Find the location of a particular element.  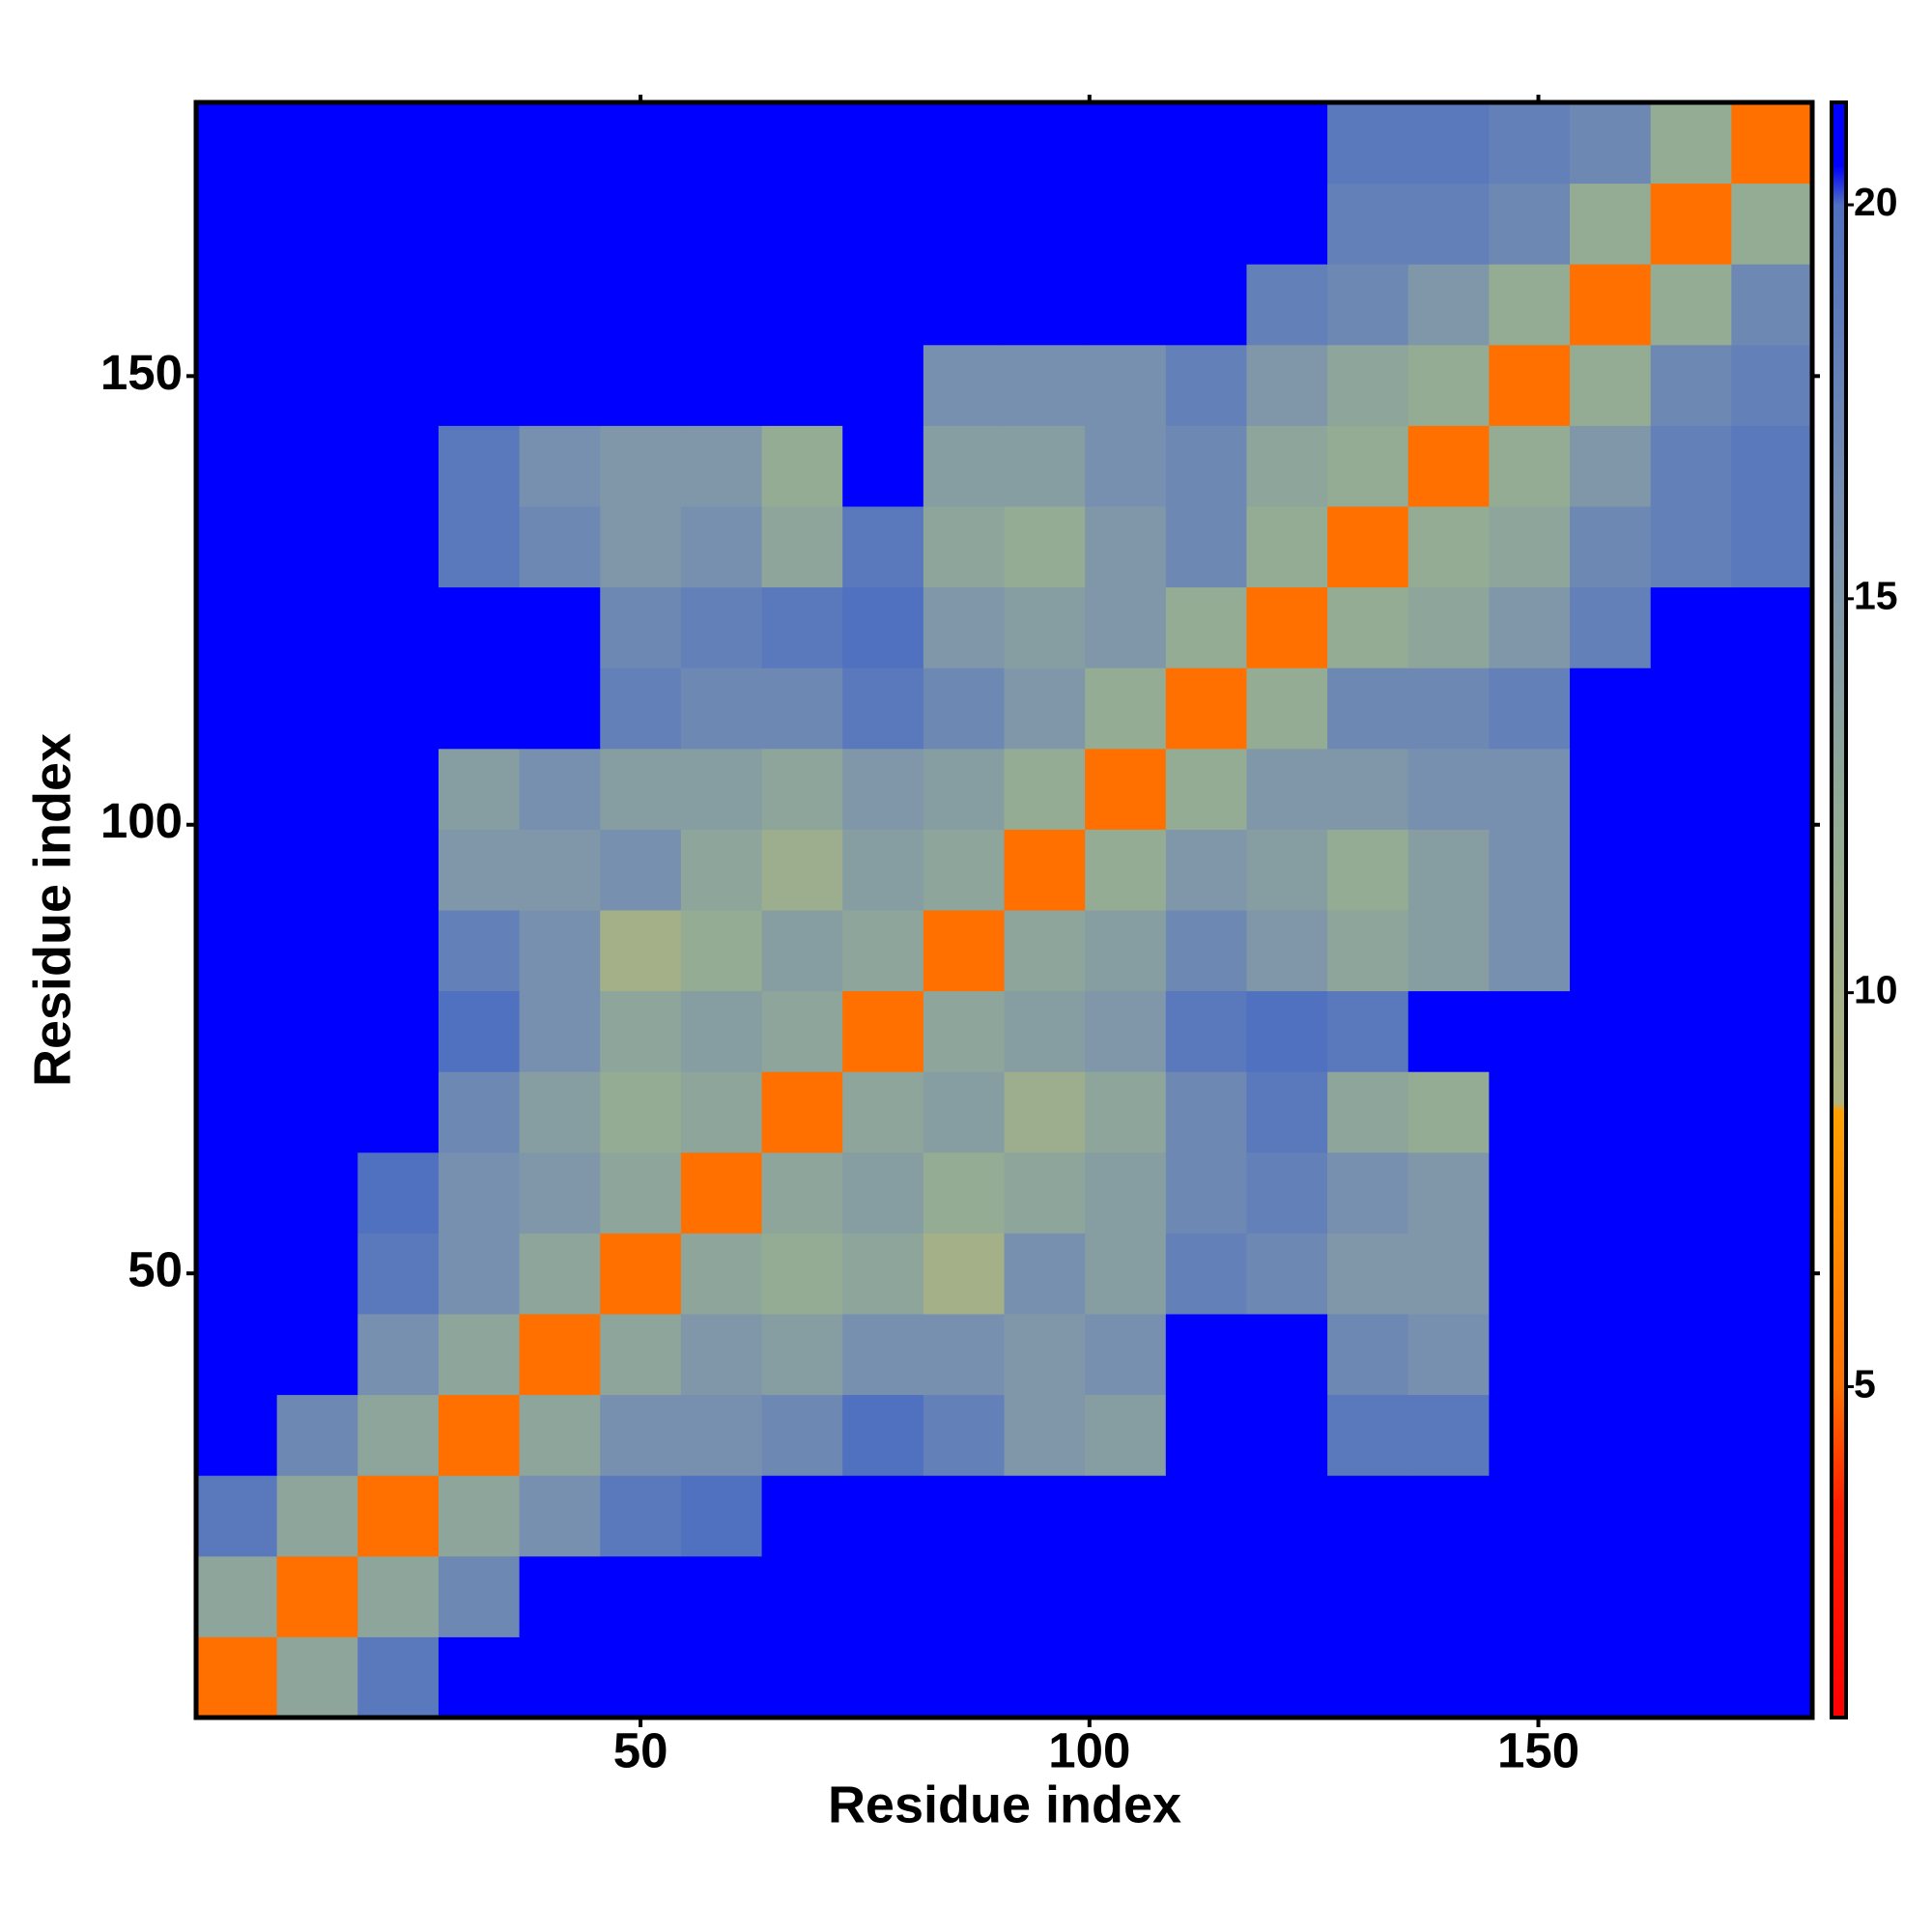

x-tick-label: 150 is located at coordinates (1538, 1749).